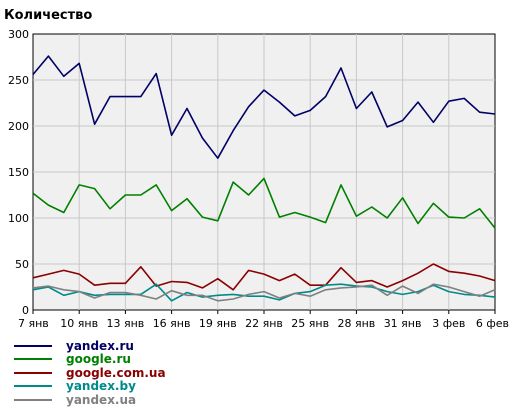  Describe the element at coordinates (264, 277) in the screenshot. I see `series-line-google-com-ua` at that location.